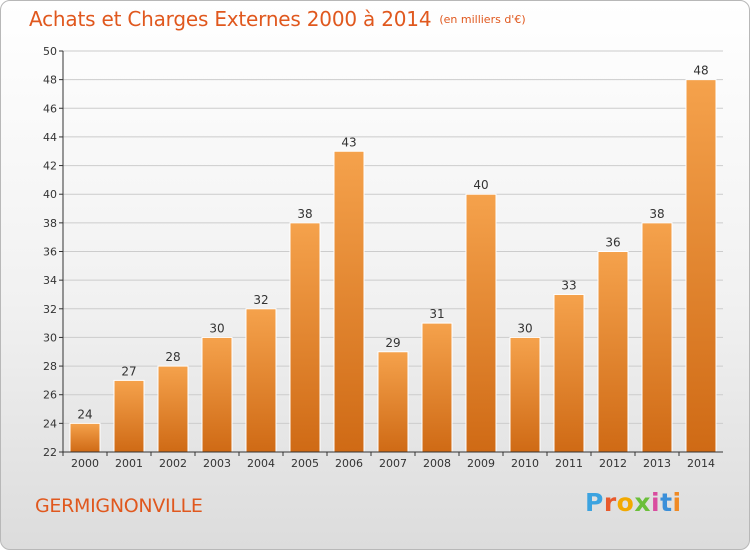 Image resolution: width=750 pixels, height=550 pixels. What do you see at coordinates (642, 502) in the screenshot?
I see `logo-letter: x` at bounding box center [642, 502].